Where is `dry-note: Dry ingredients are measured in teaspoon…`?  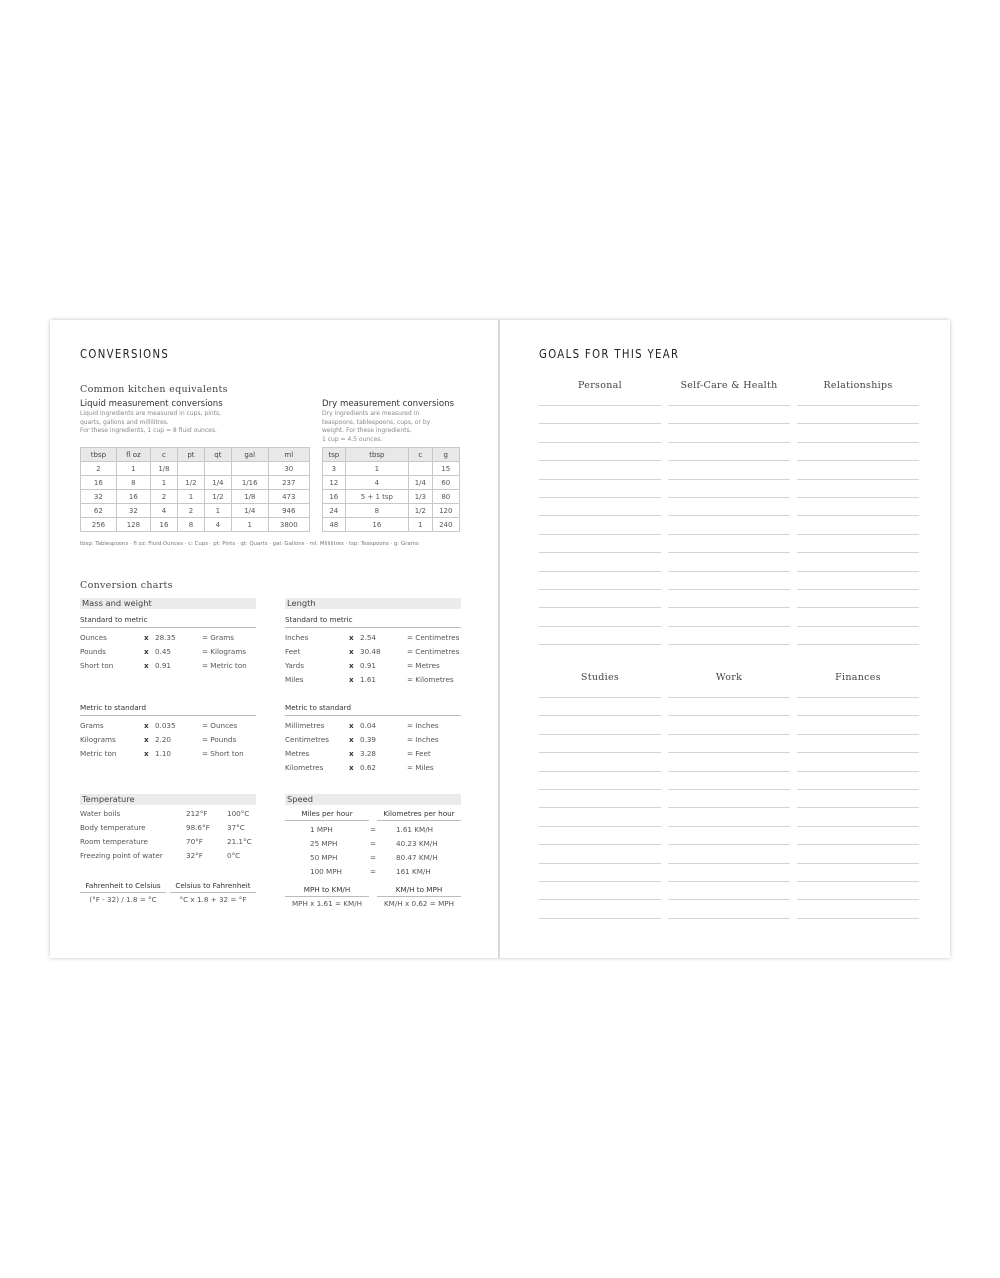
dry-note: Dry ingredients are measured in teaspoon… is located at coordinates (376, 427).